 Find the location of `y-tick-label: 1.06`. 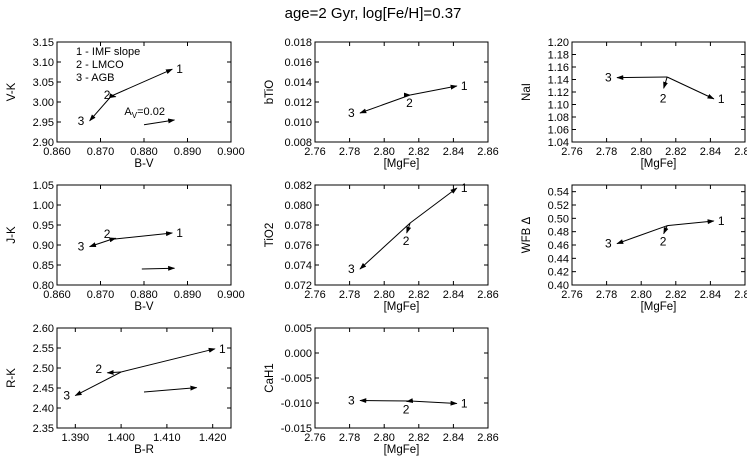

y-tick-label: 1.06 is located at coordinates (558, 131).